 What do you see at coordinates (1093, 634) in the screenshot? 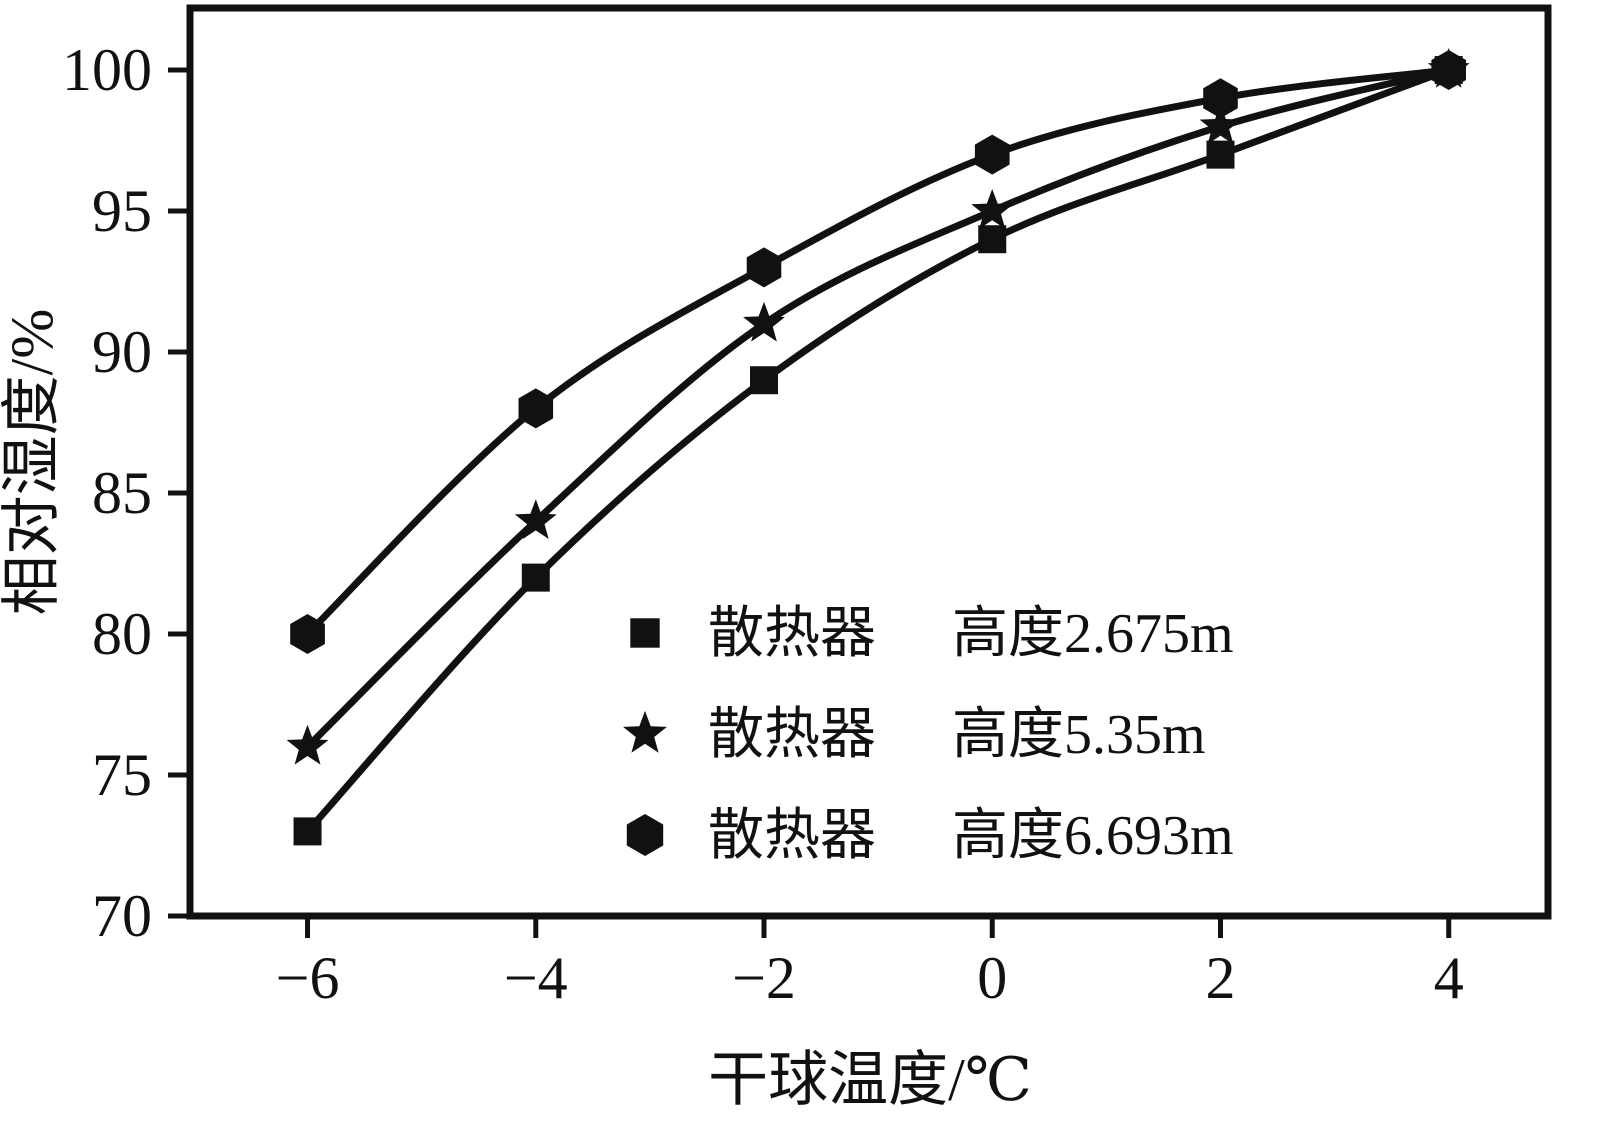
I see `legend-height-label: 高度2.675m` at bounding box center [1093, 634].